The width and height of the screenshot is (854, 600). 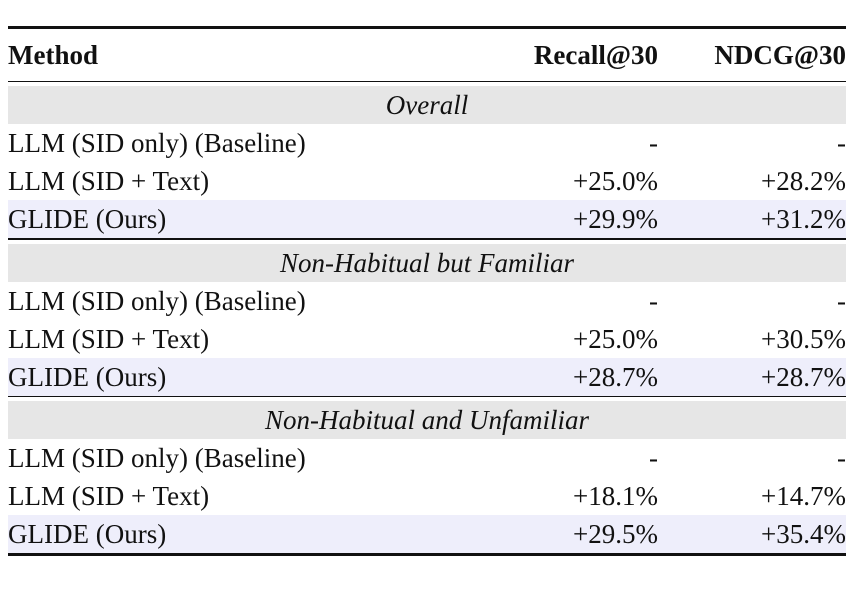 What do you see at coordinates (427, 496) in the screenshot?
I see `table-row: LLM (SID + Text) +18.1% +14.7%` at bounding box center [427, 496].